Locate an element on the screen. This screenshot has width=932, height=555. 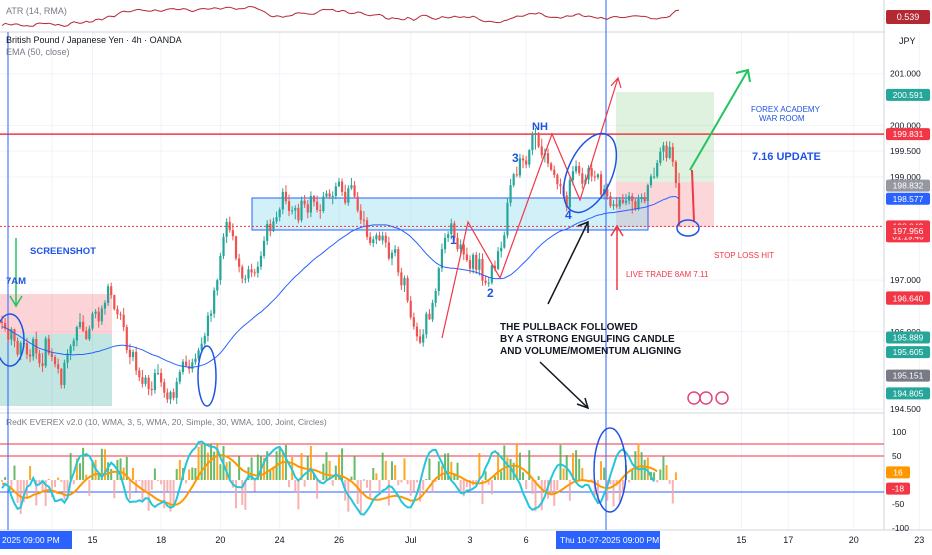
price-tick-label: 194.500 is located at coordinates (905, 409).